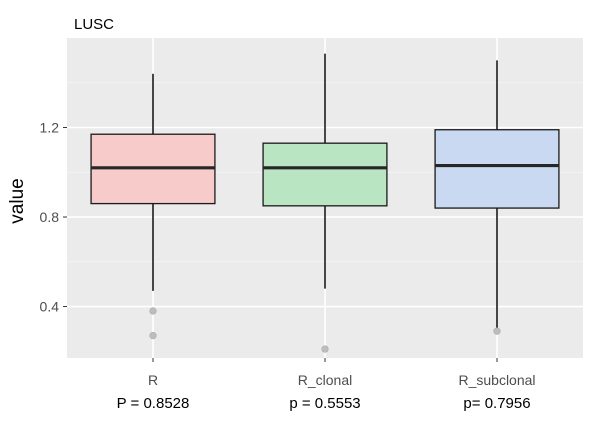  Describe the element at coordinates (496, 403) in the screenshot. I see `p-value-label: p= 0.7956` at that location.